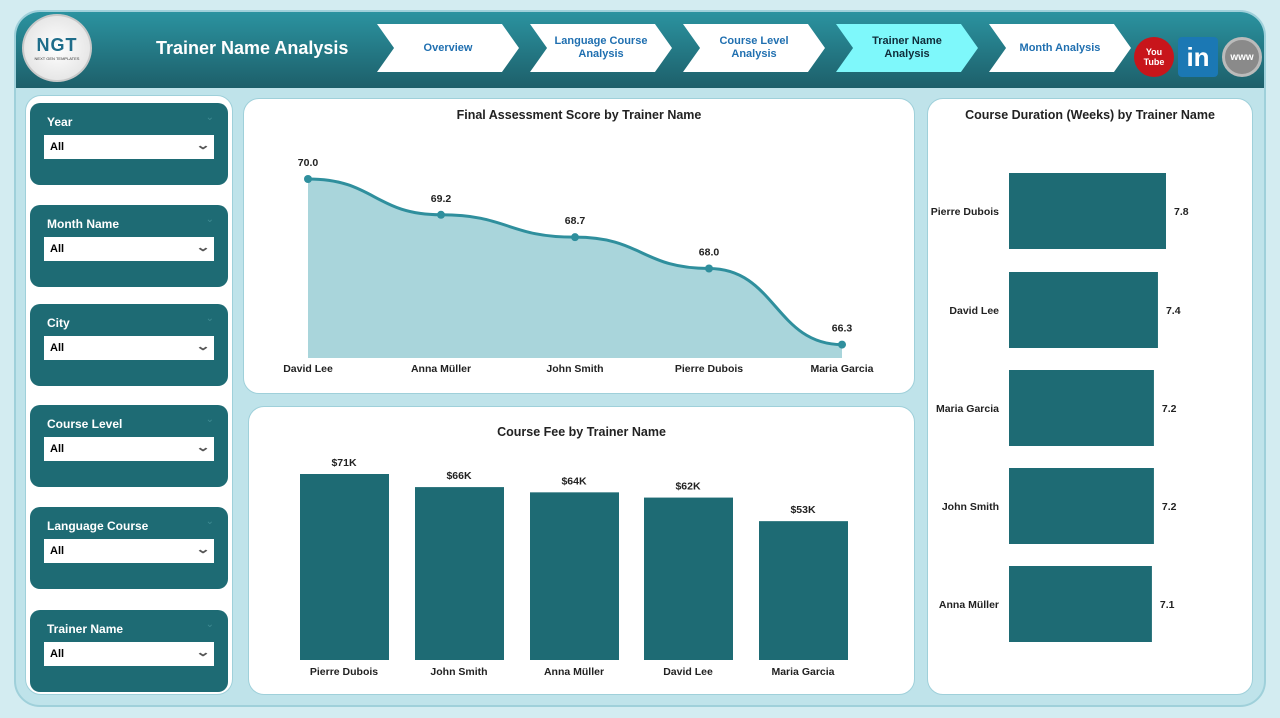 The height and width of the screenshot is (718, 1280). I want to click on website-globe-icon: www, so click(1242, 57).